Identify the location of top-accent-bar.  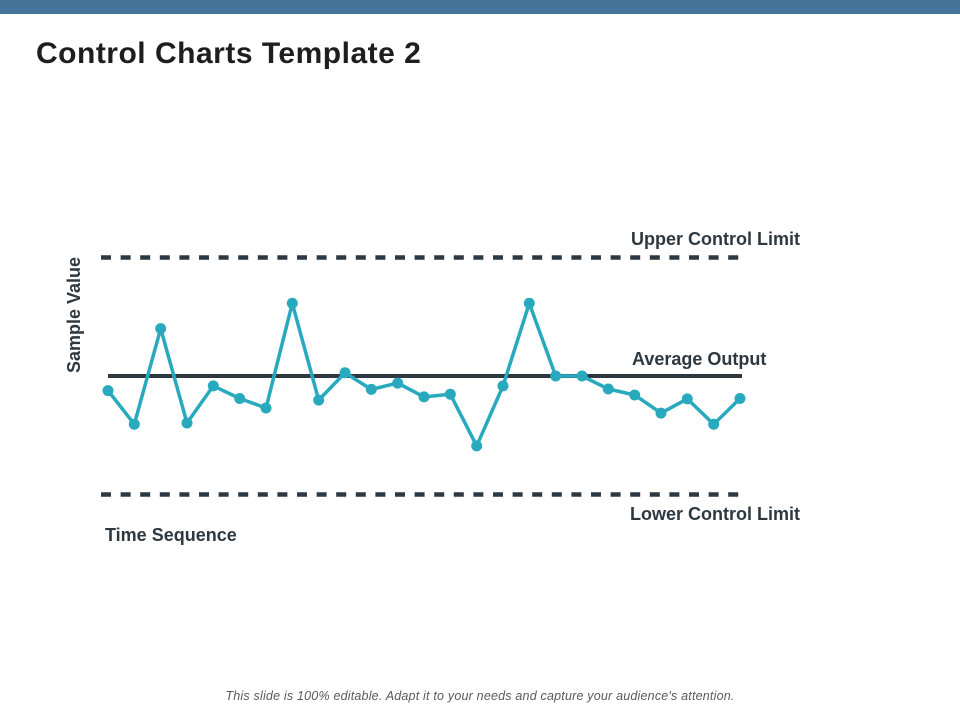
(480, 7).